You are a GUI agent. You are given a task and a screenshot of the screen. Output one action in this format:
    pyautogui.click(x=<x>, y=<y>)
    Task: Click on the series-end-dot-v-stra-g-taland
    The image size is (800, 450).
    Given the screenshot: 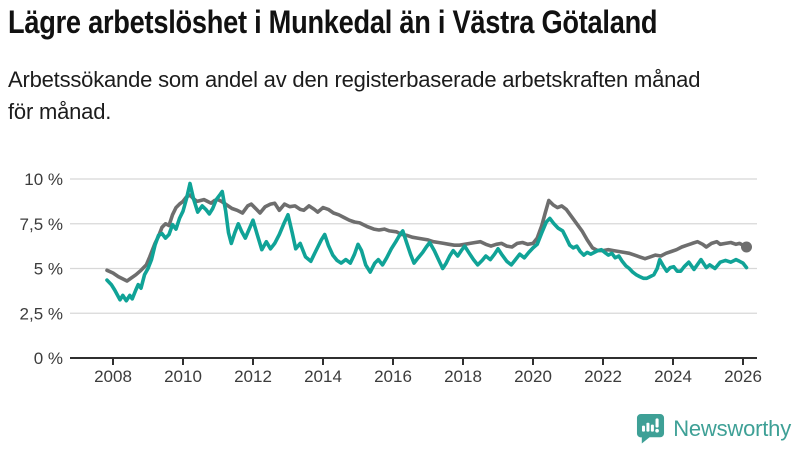 What is the action you would take?
    pyautogui.click(x=746, y=247)
    